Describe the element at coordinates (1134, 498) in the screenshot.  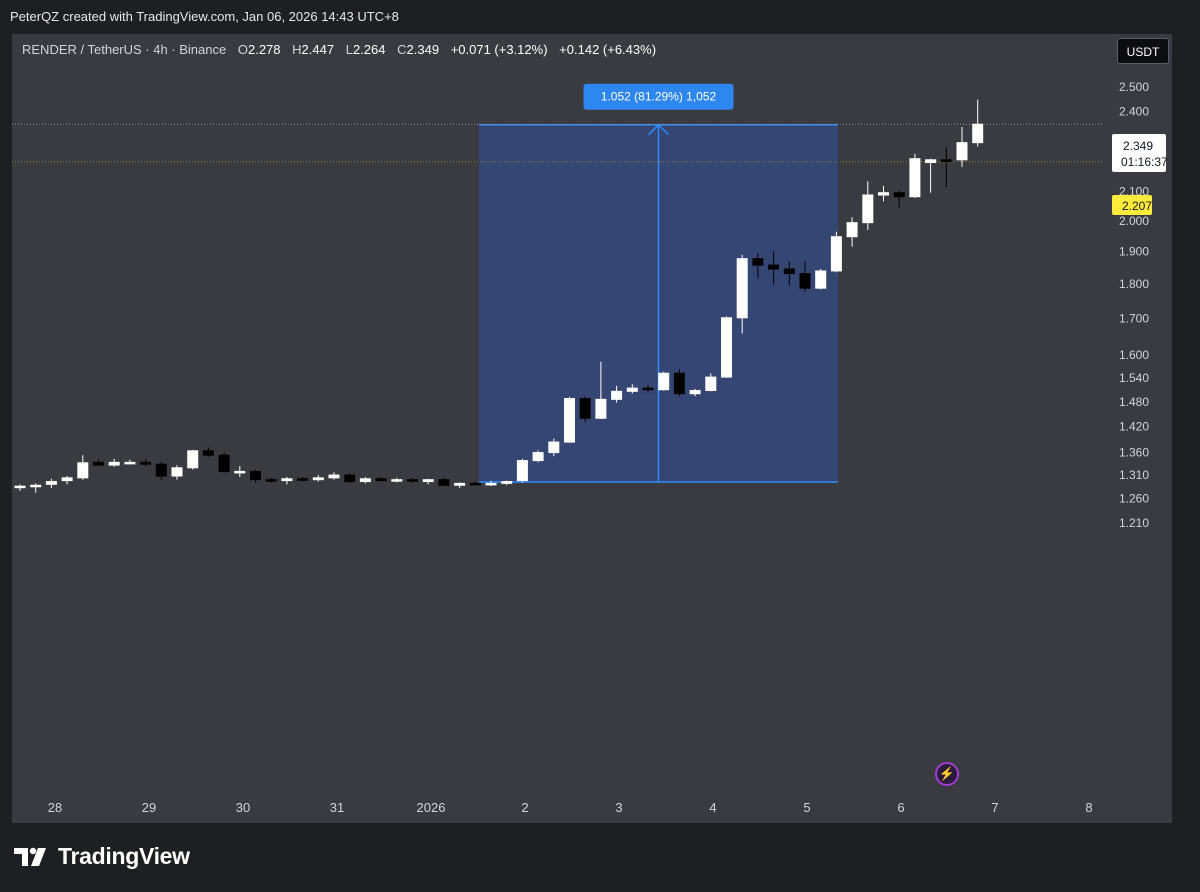
I see `y-tick-label: 1.260` at that location.